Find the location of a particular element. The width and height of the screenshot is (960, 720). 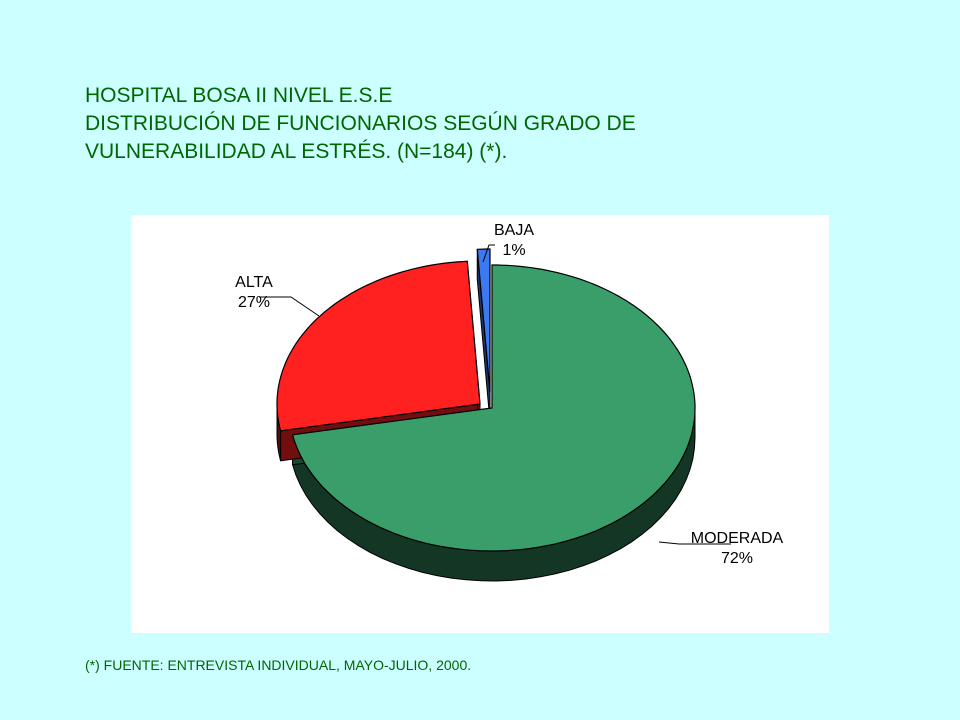

slice-label-moderada: MODERADA is located at coordinates (737, 538).